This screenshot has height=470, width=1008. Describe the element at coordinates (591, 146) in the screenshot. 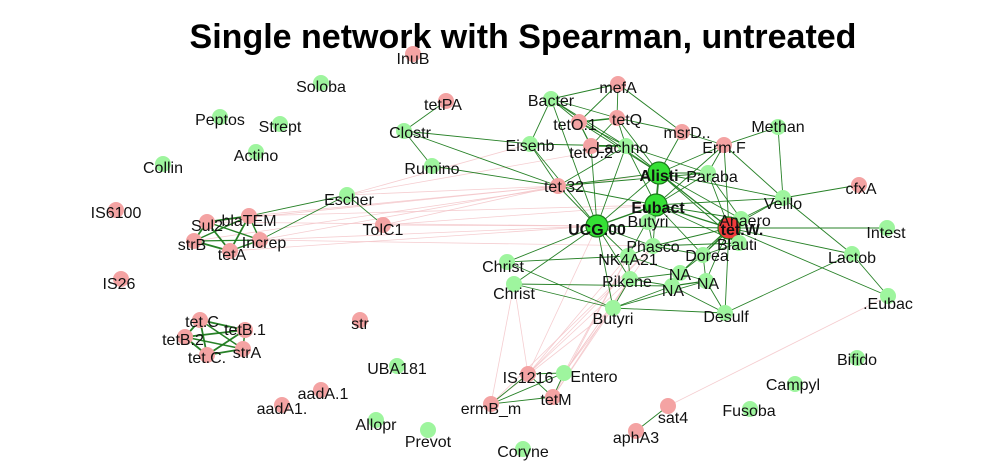

I see `node-tetO2` at that location.